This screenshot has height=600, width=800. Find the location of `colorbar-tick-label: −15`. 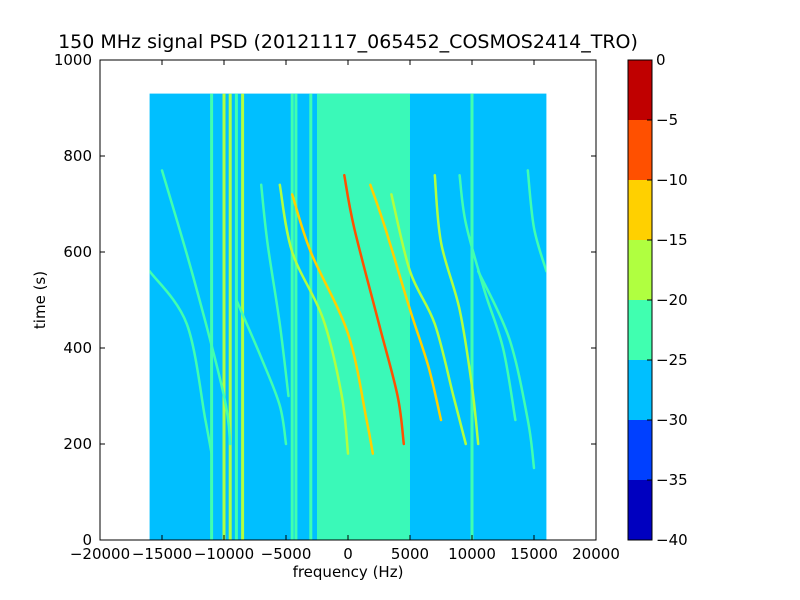

colorbar-tick-label: −15 is located at coordinates (672, 240).